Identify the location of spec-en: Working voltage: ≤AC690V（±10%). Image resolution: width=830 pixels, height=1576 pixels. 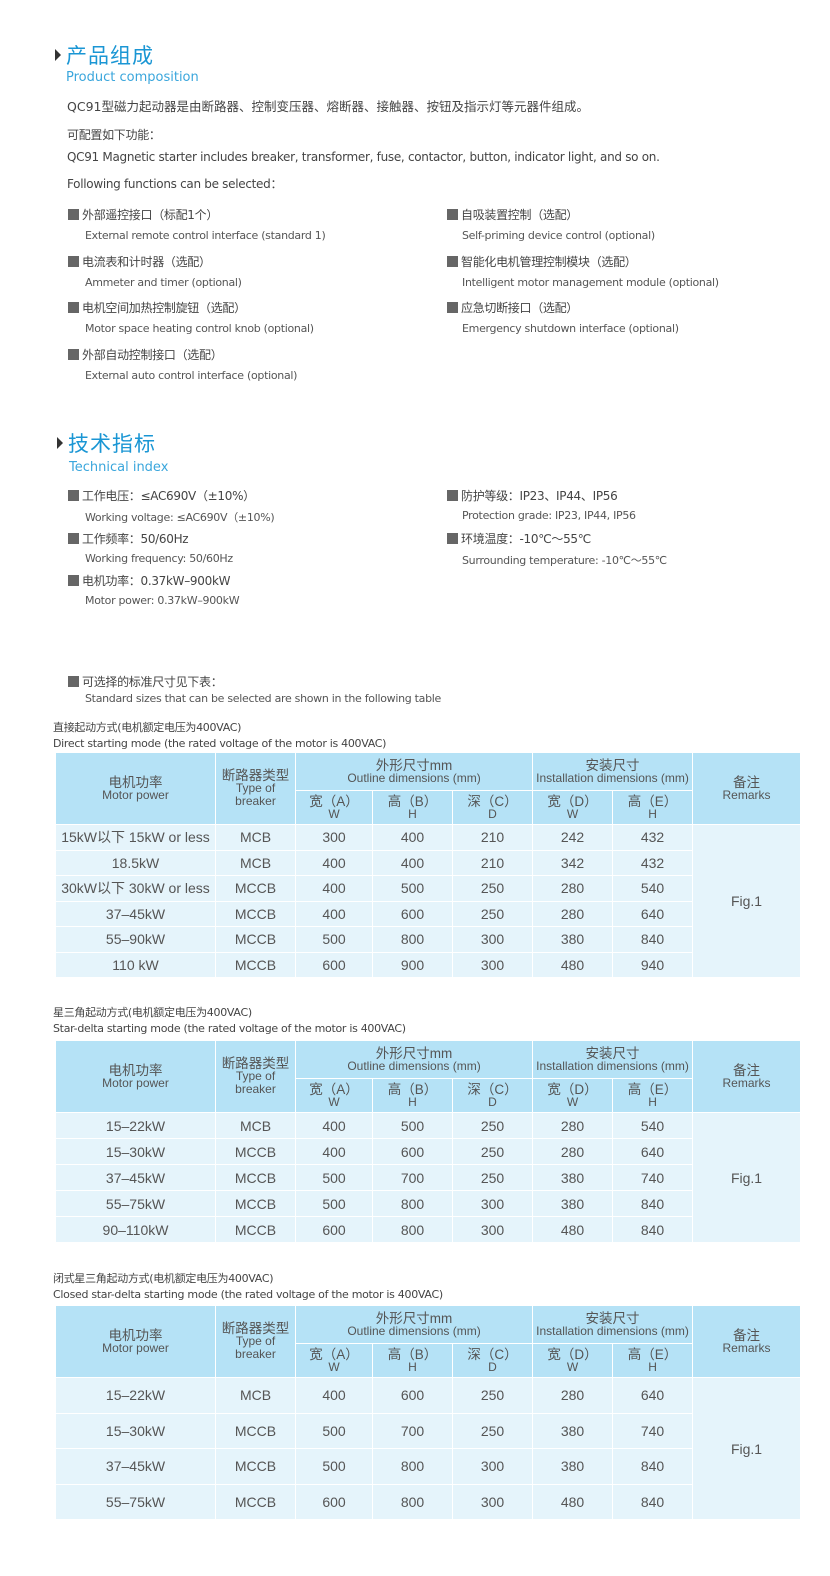
(180, 517).